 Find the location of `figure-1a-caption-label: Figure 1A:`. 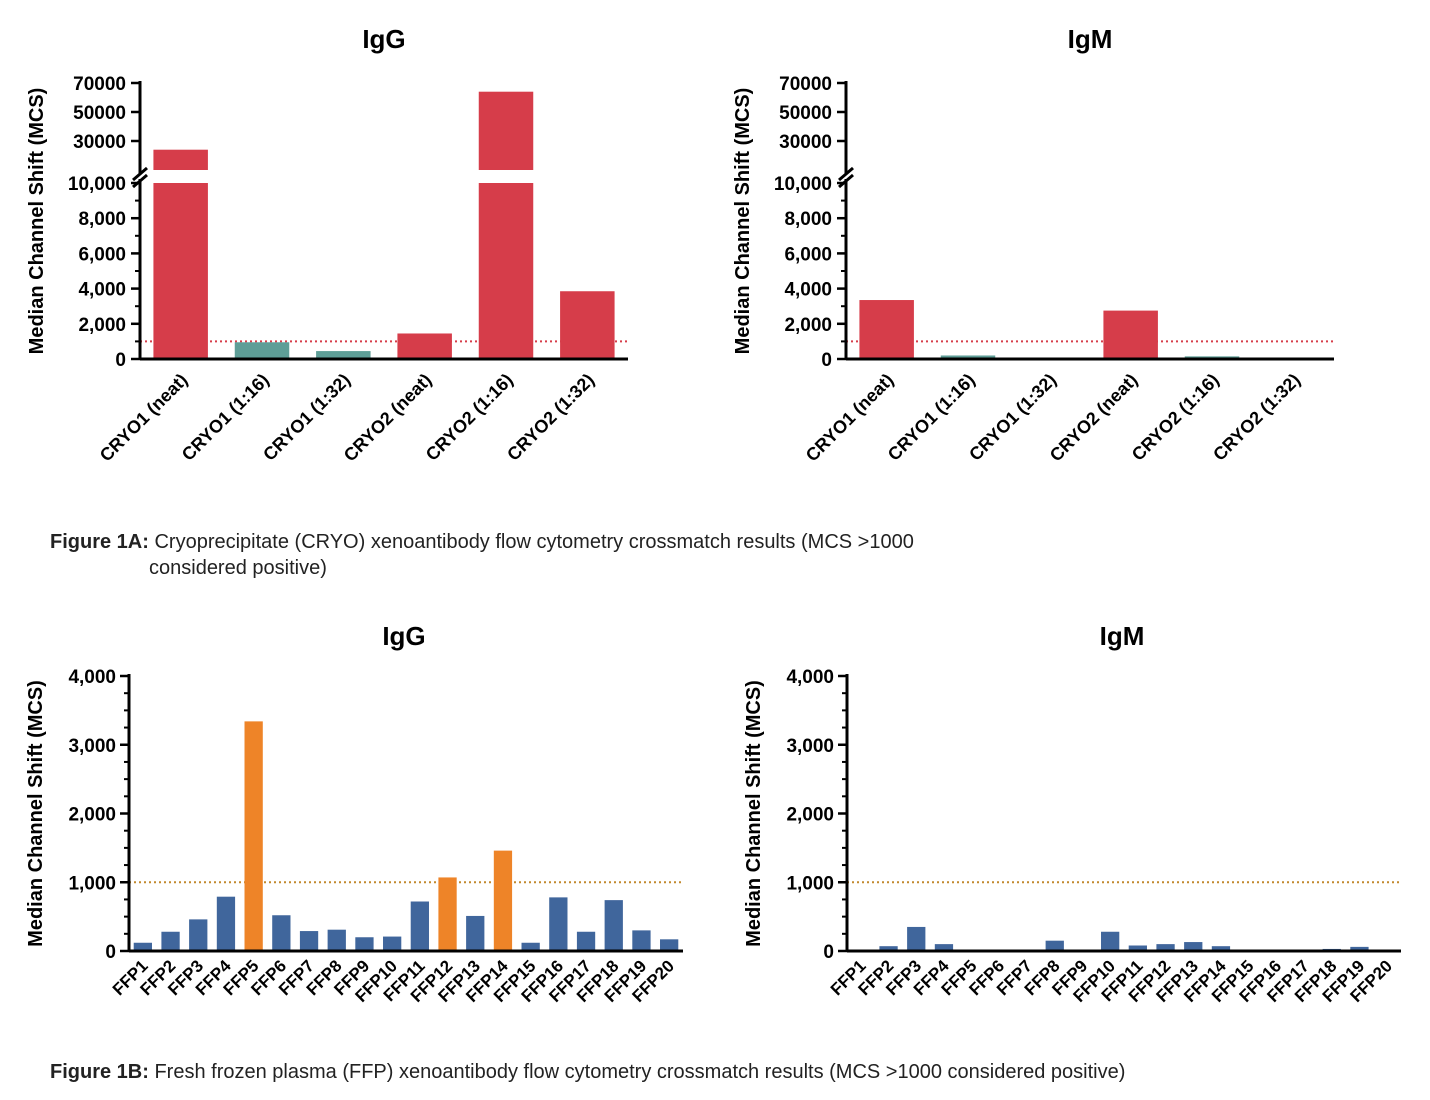

figure-1a-caption-label: Figure 1A: is located at coordinates (99, 542).